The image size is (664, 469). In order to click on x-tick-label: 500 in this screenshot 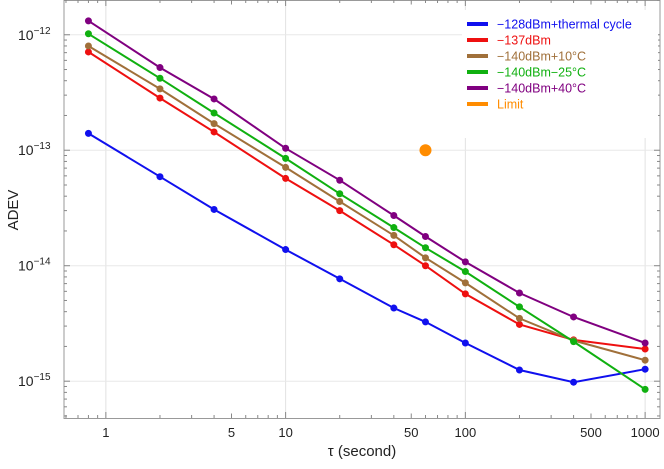, I will do `click(591, 432)`.